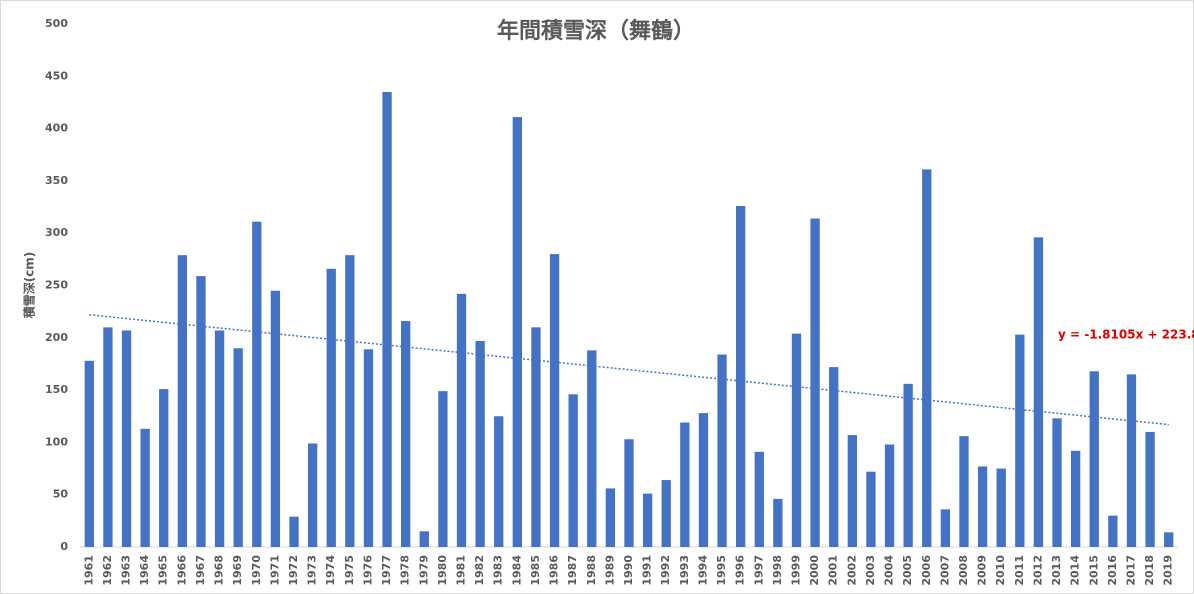 This screenshot has width=1194, height=594. What do you see at coordinates (312, 570) in the screenshot?
I see `x-tick-label: 1973` at bounding box center [312, 570].